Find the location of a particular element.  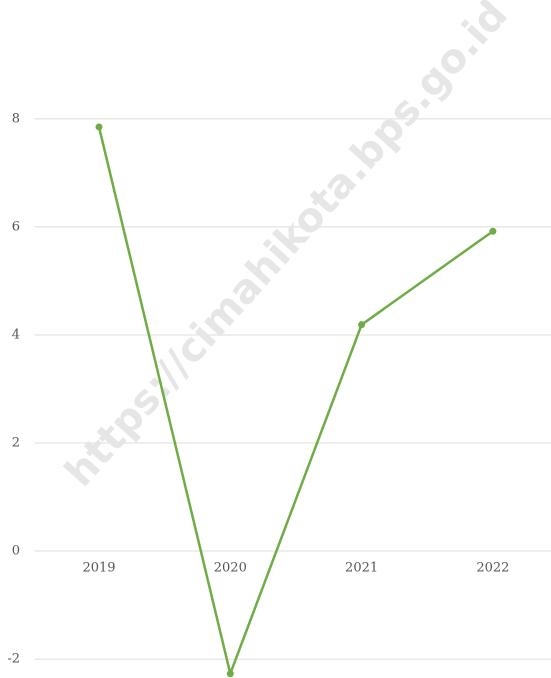

x-tick-label: 2020 is located at coordinates (230, 568).